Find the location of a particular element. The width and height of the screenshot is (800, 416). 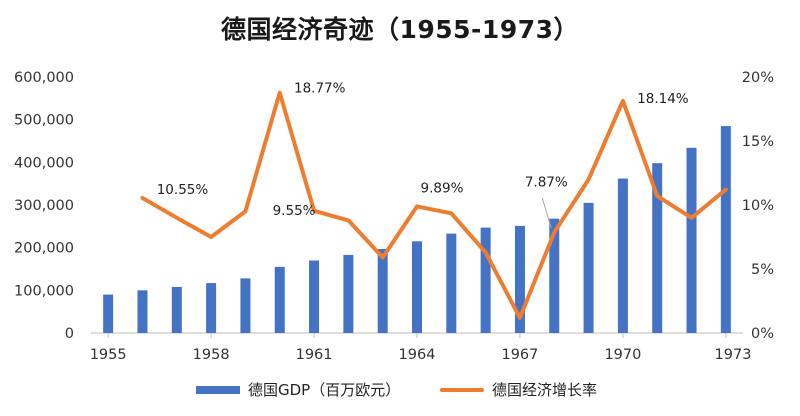

x-tick-label: 1970 is located at coordinates (622, 355).